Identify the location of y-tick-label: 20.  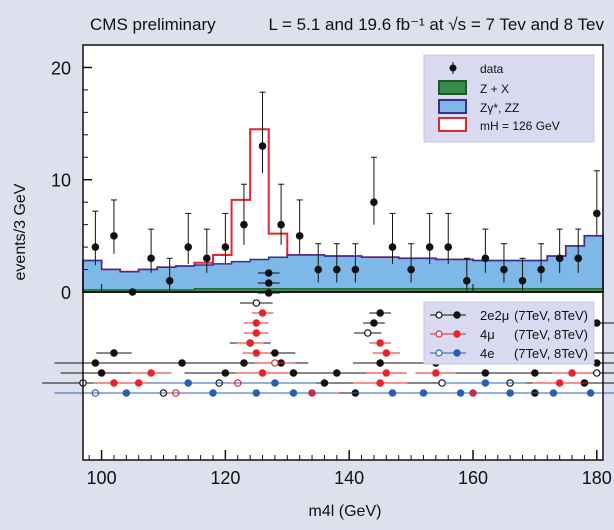
(61, 68).